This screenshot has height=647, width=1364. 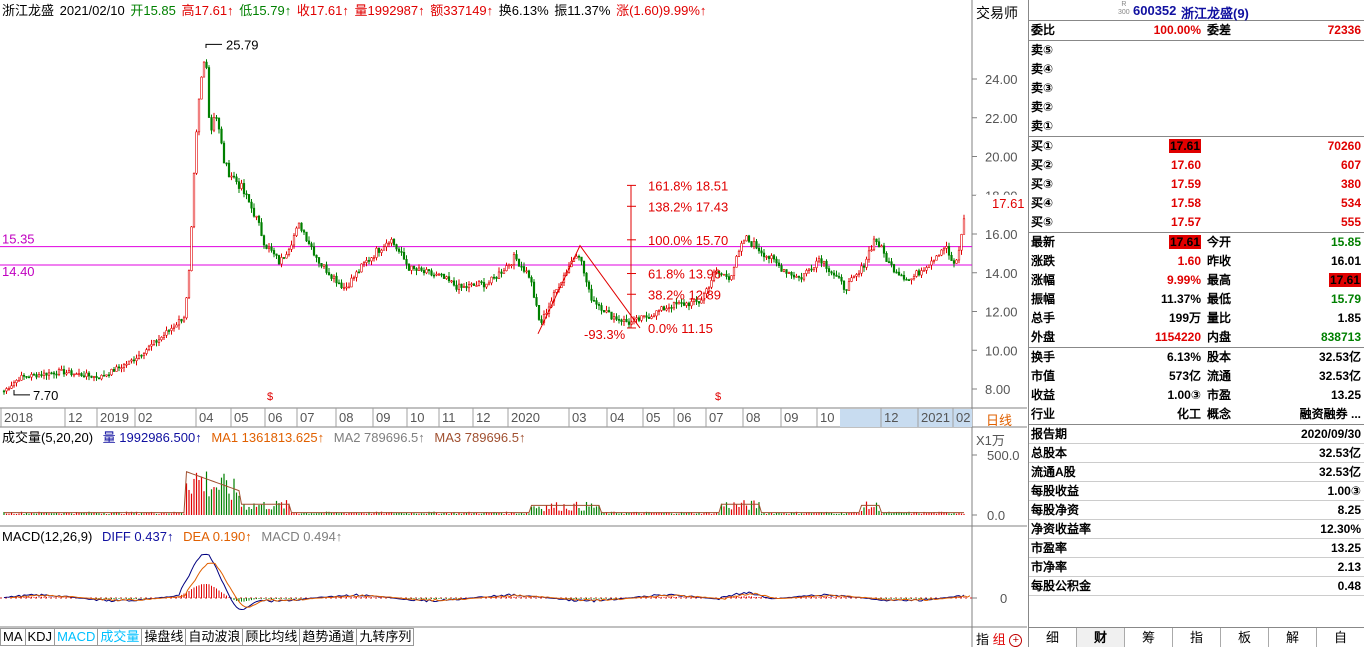 What do you see at coordinates (1043, 395) in the screenshot?
I see `stat2-label: 收益` at bounding box center [1043, 395].